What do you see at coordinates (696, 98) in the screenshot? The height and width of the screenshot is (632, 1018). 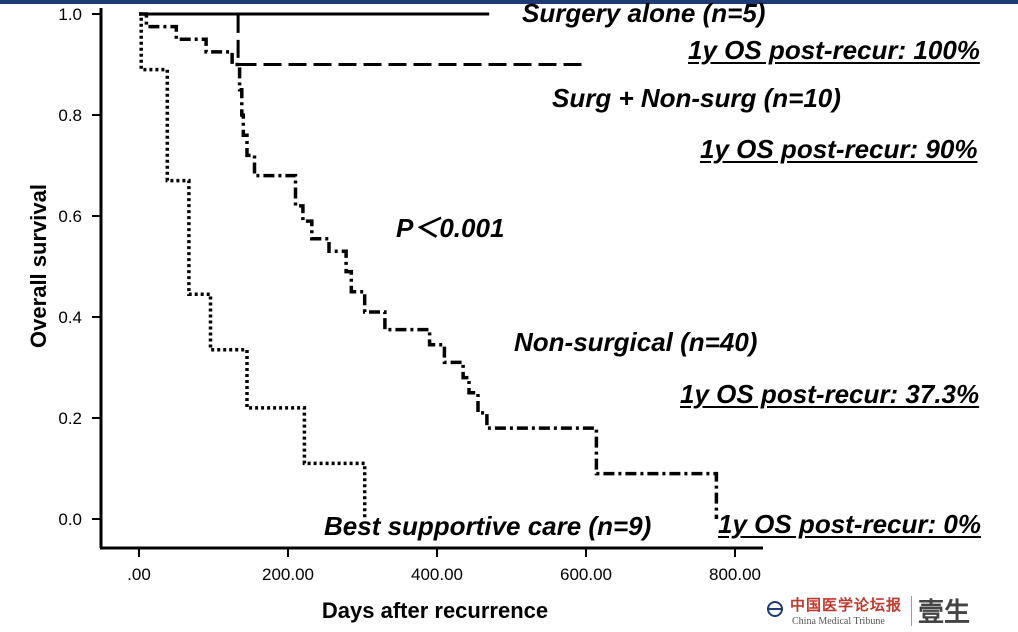 I see `label-surg-nonsurg: Surg + Non-surg (n=10)` at bounding box center [696, 98].